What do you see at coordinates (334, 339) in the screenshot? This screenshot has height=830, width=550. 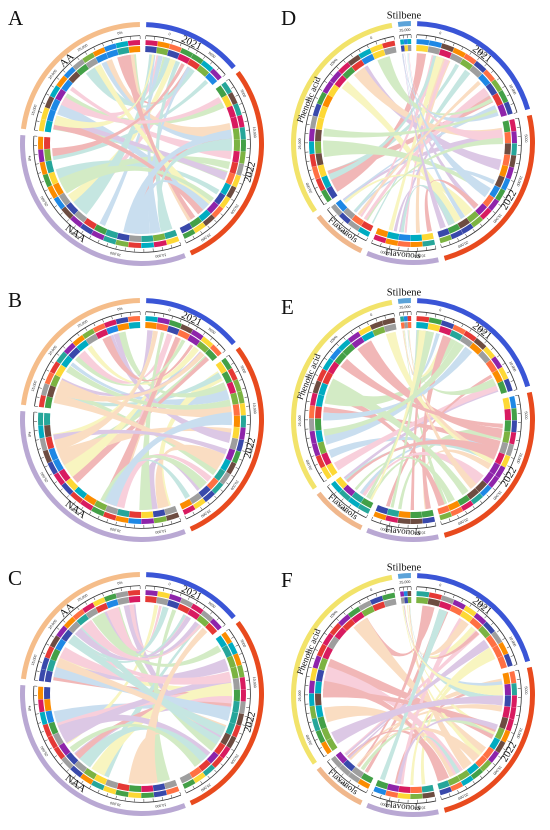 I see `tick-label: 100%` at bounding box center [334, 339].